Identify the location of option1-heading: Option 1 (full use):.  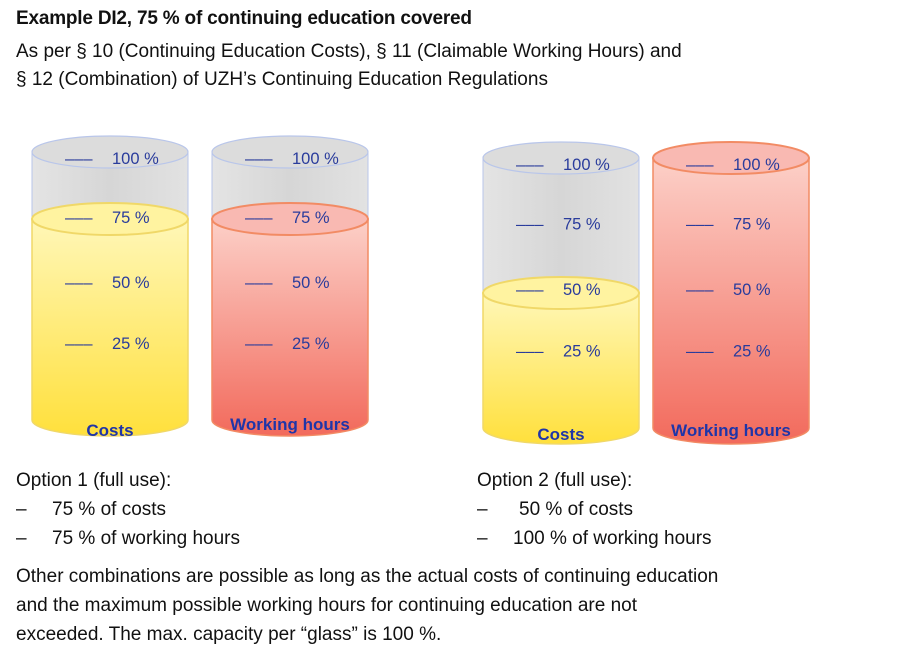
(94, 480).